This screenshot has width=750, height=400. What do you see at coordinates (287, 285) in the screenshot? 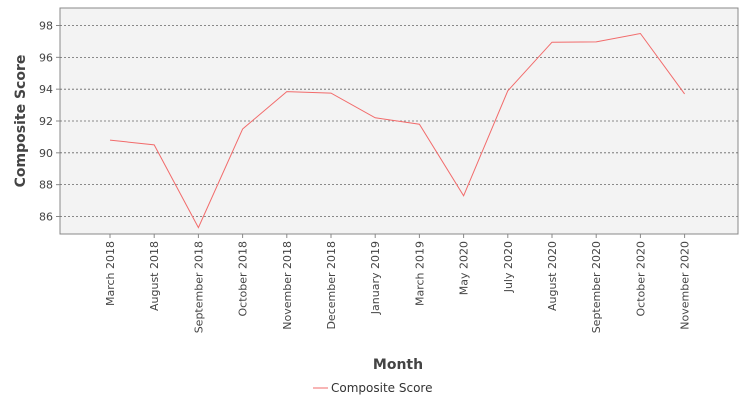
I see `x-tick-label: November 2018` at bounding box center [287, 285].